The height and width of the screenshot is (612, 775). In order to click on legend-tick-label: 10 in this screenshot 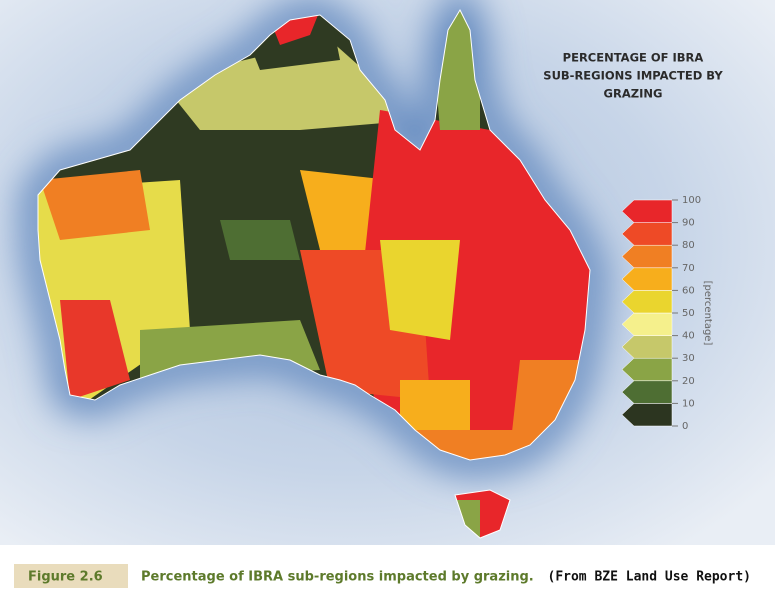, I will do `click(688, 403)`.